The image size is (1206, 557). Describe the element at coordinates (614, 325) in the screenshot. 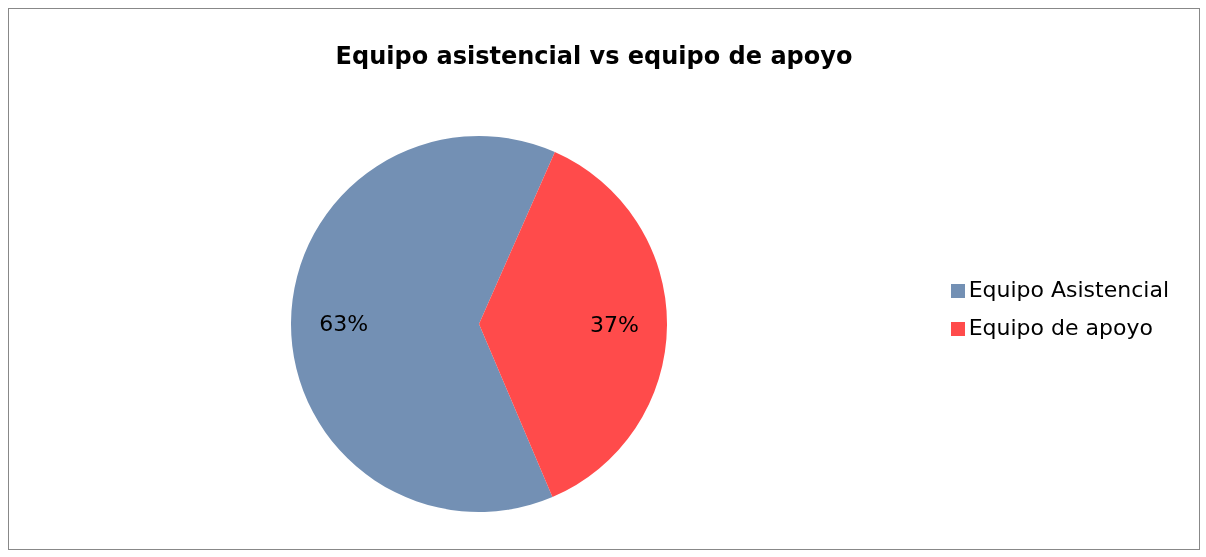

I see `data-label: 37%` at that location.